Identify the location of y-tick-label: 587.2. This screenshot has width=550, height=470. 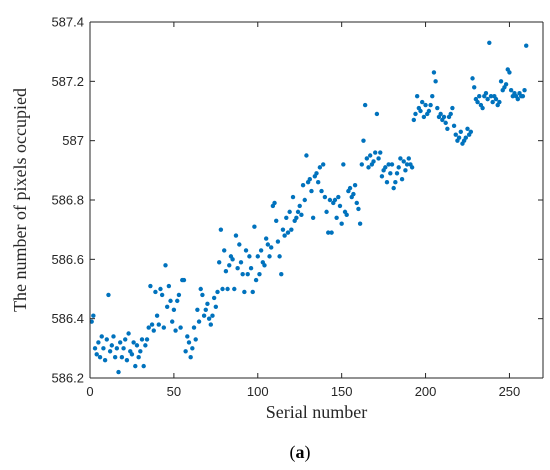
(67, 81).